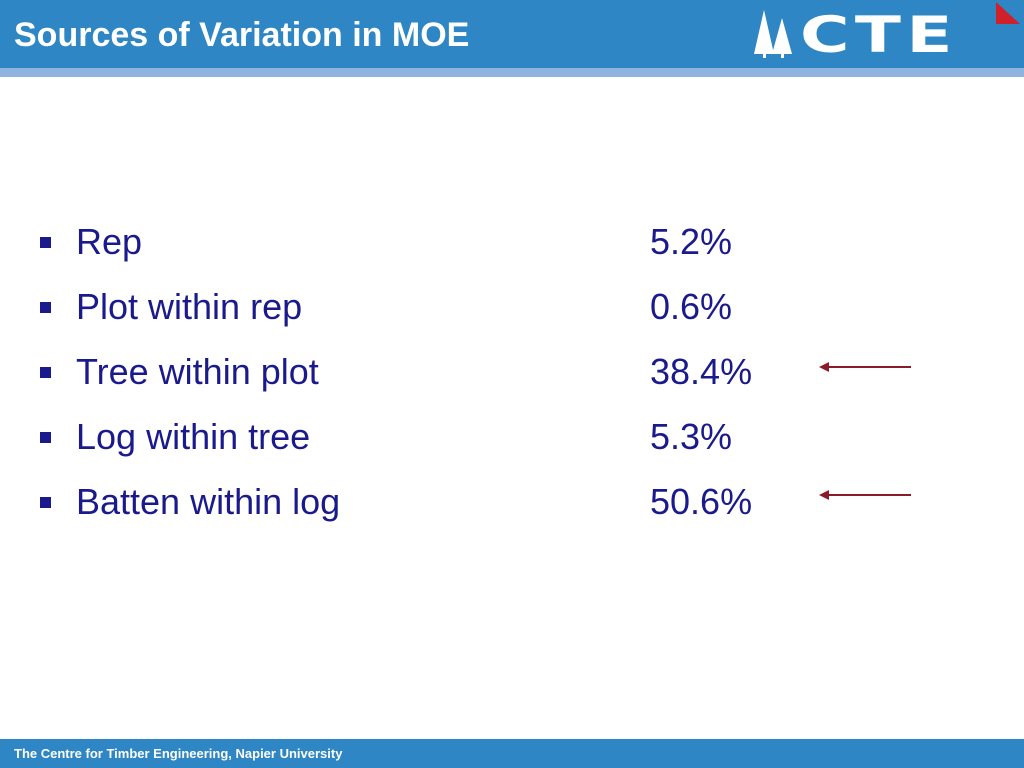 The width and height of the screenshot is (1024, 768). I want to click on item-value: 50.6%, so click(701, 501).